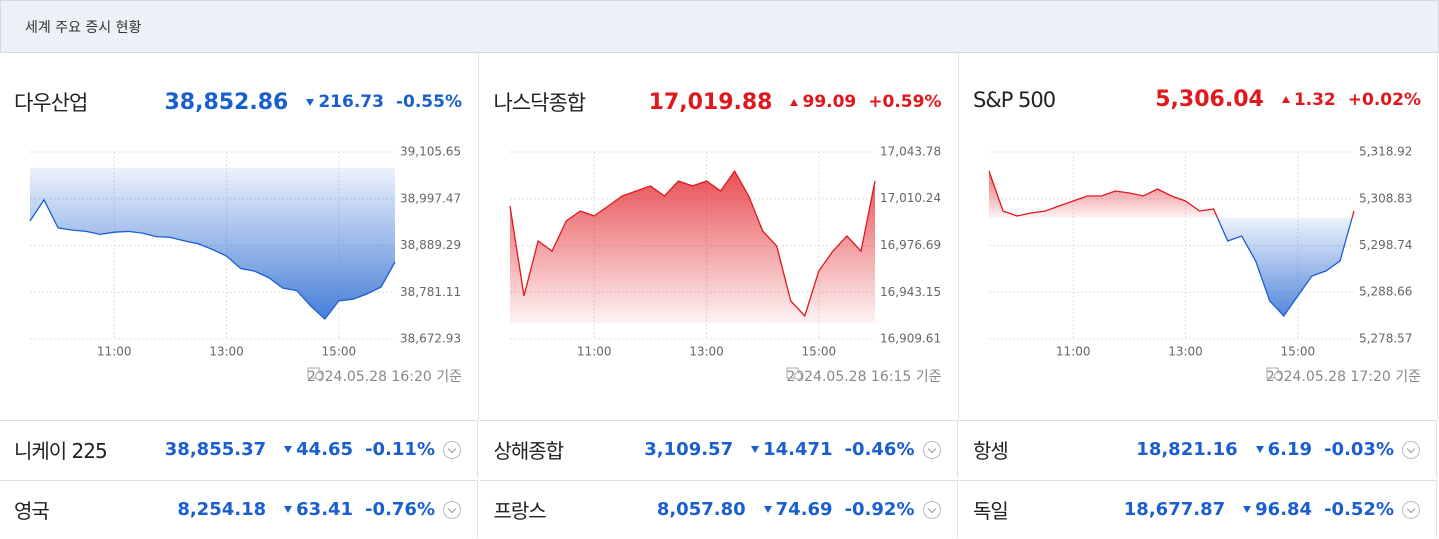 This screenshot has height=539, width=1439. Describe the element at coordinates (430, 245) in the screenshot. I see `y-tick-label: 38,889.29` at that location.